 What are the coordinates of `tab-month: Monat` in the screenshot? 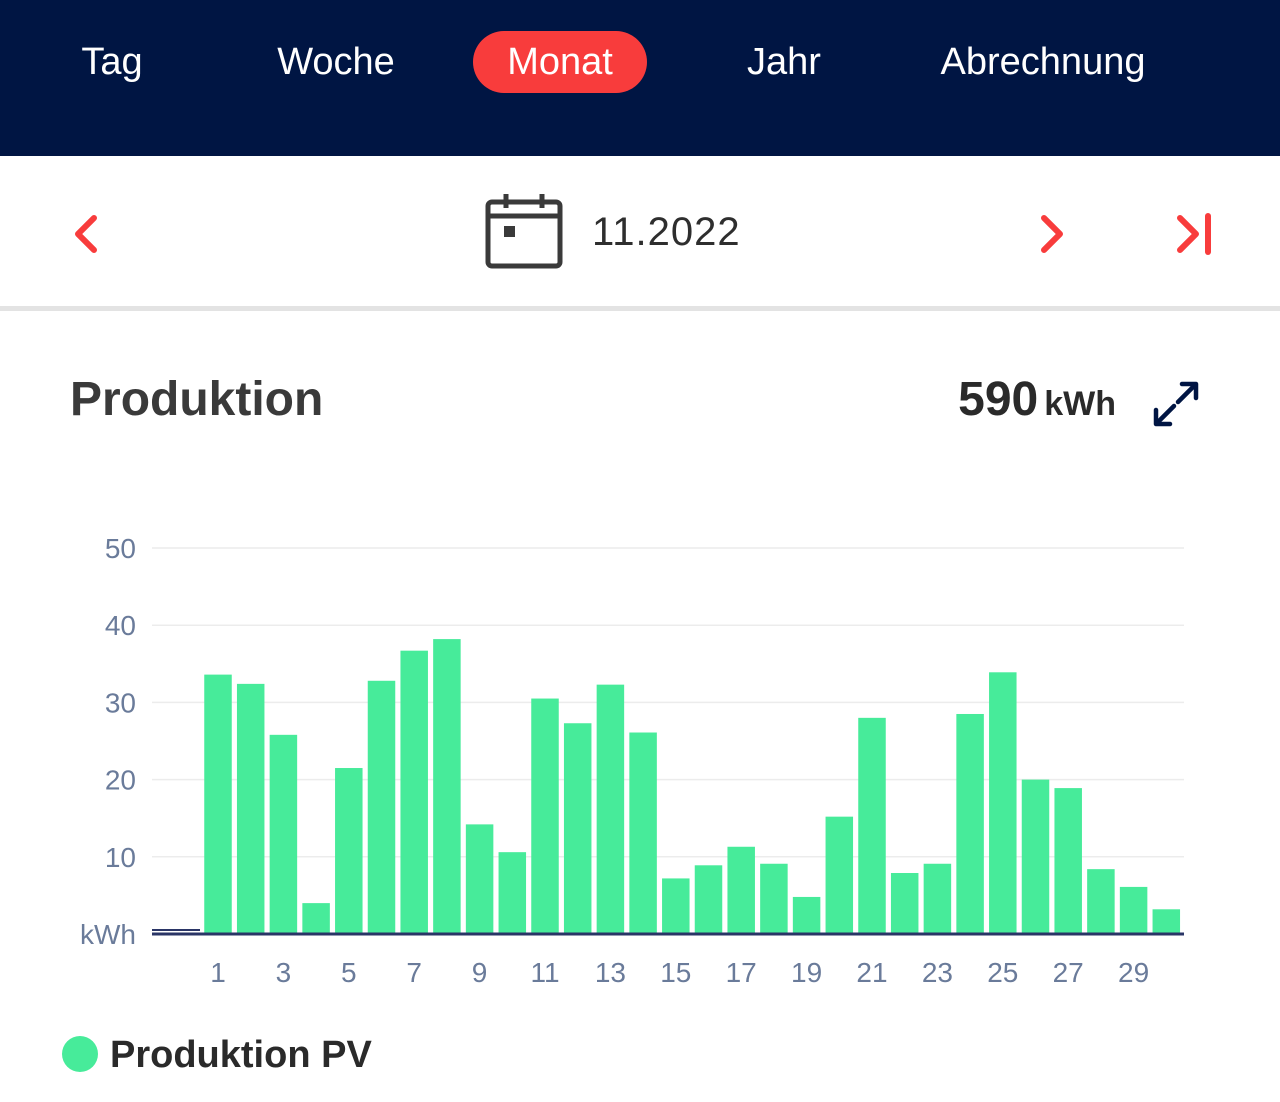 It's located at (560, 62).